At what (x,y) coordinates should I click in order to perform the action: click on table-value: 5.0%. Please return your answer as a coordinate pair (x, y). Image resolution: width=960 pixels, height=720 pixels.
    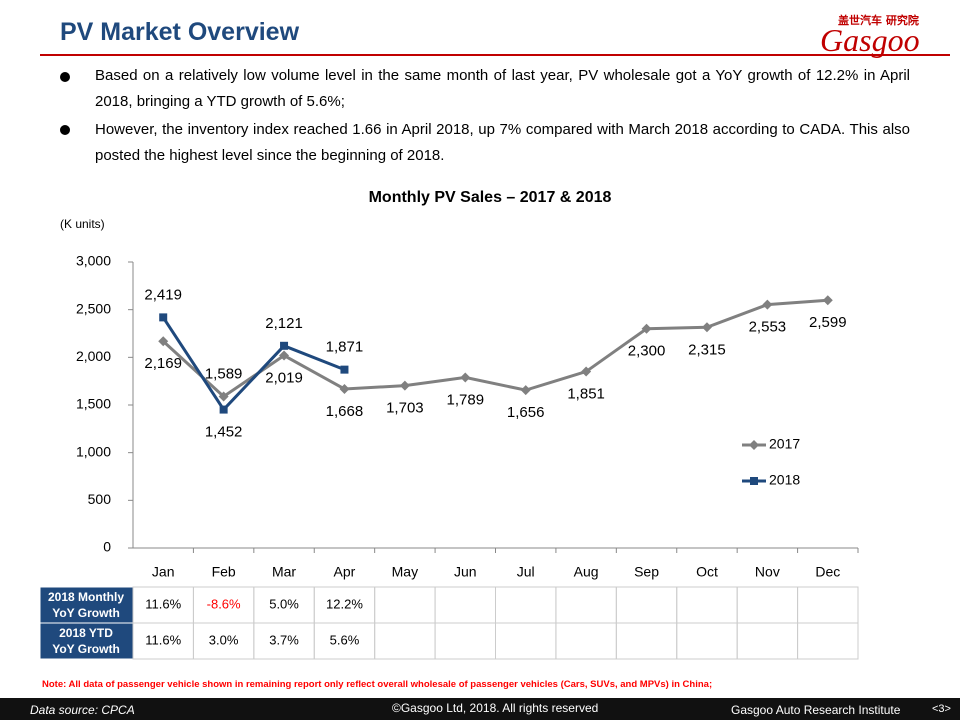
    Looking at the image, I should click on (284, 603).